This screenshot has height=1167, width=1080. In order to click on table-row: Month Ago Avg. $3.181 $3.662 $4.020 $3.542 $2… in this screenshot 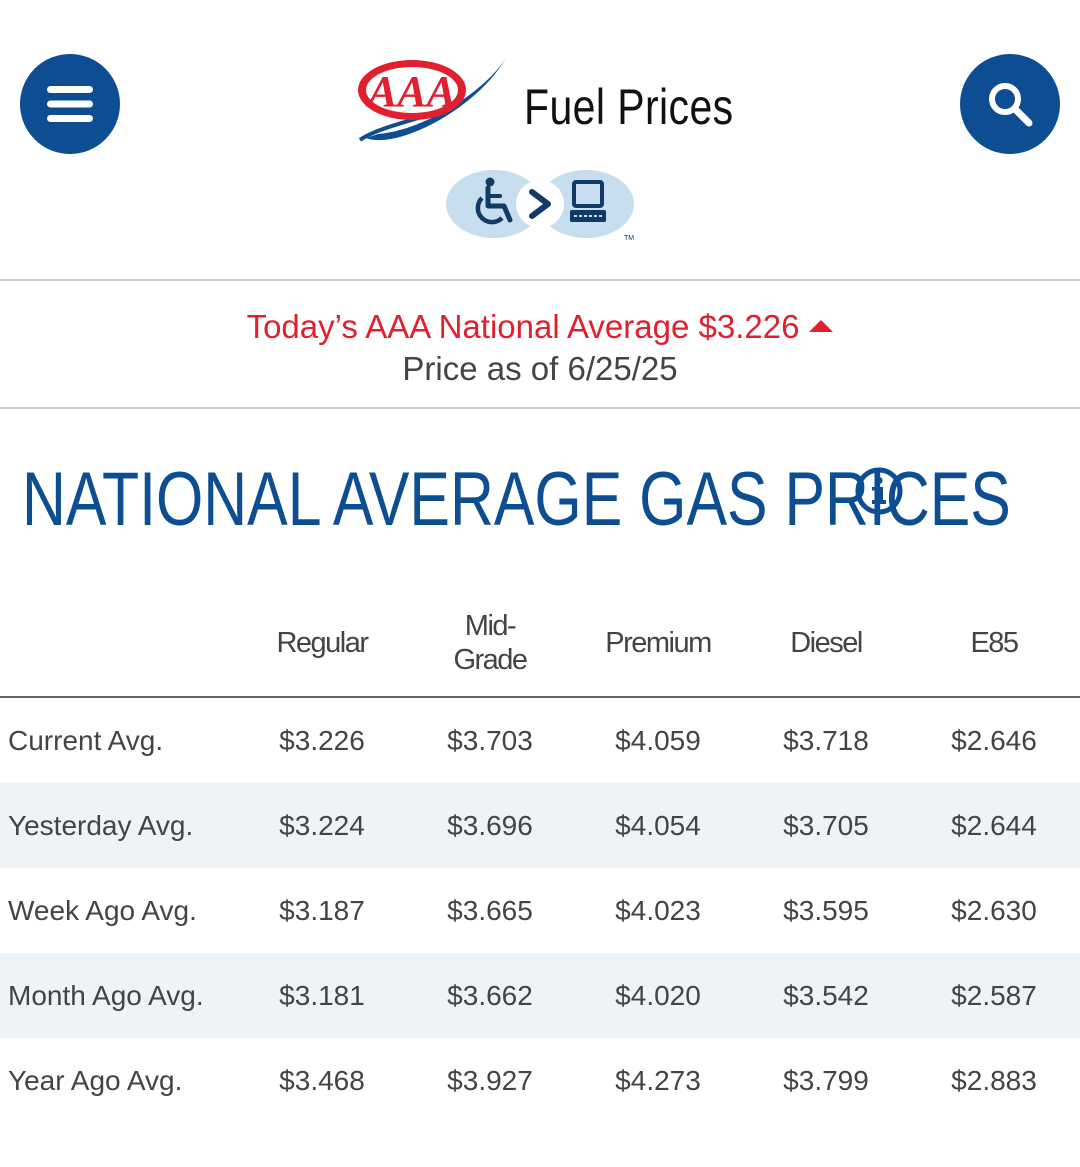, I will do `click(540, 995)`.